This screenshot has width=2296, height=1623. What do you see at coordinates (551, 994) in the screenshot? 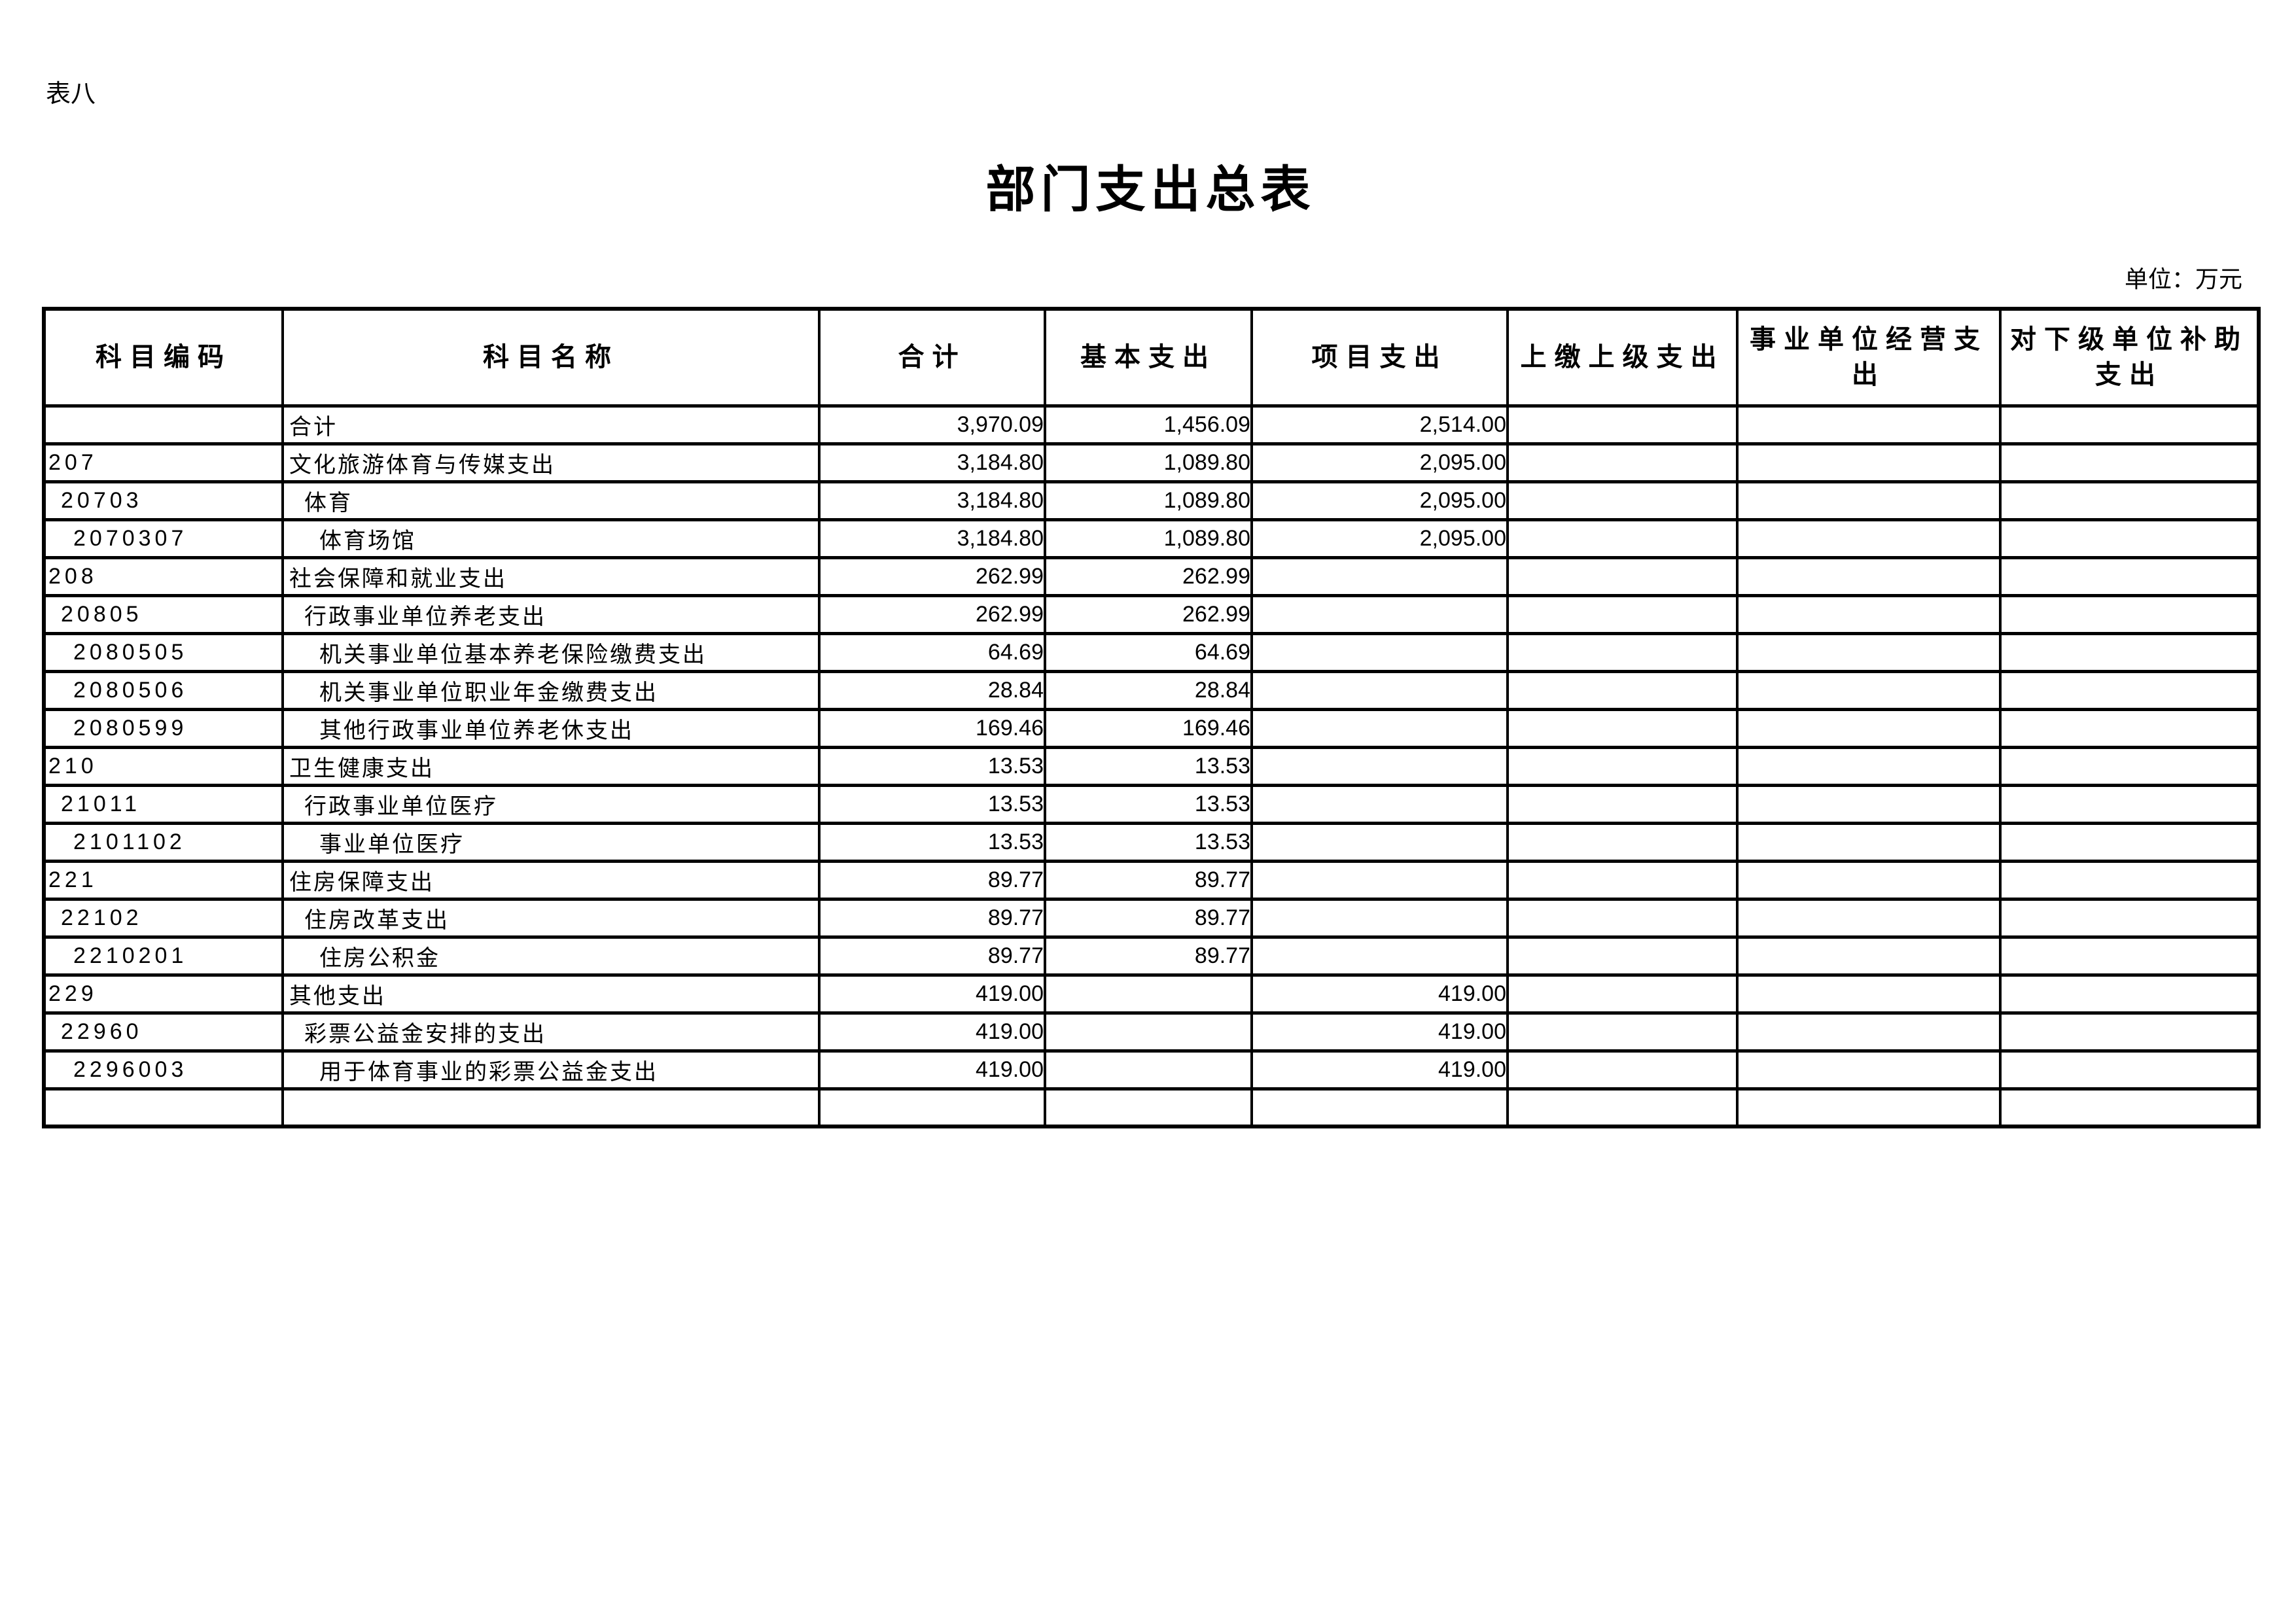
I see `name-cell: 其他支出` at bounding box center [551, 994].